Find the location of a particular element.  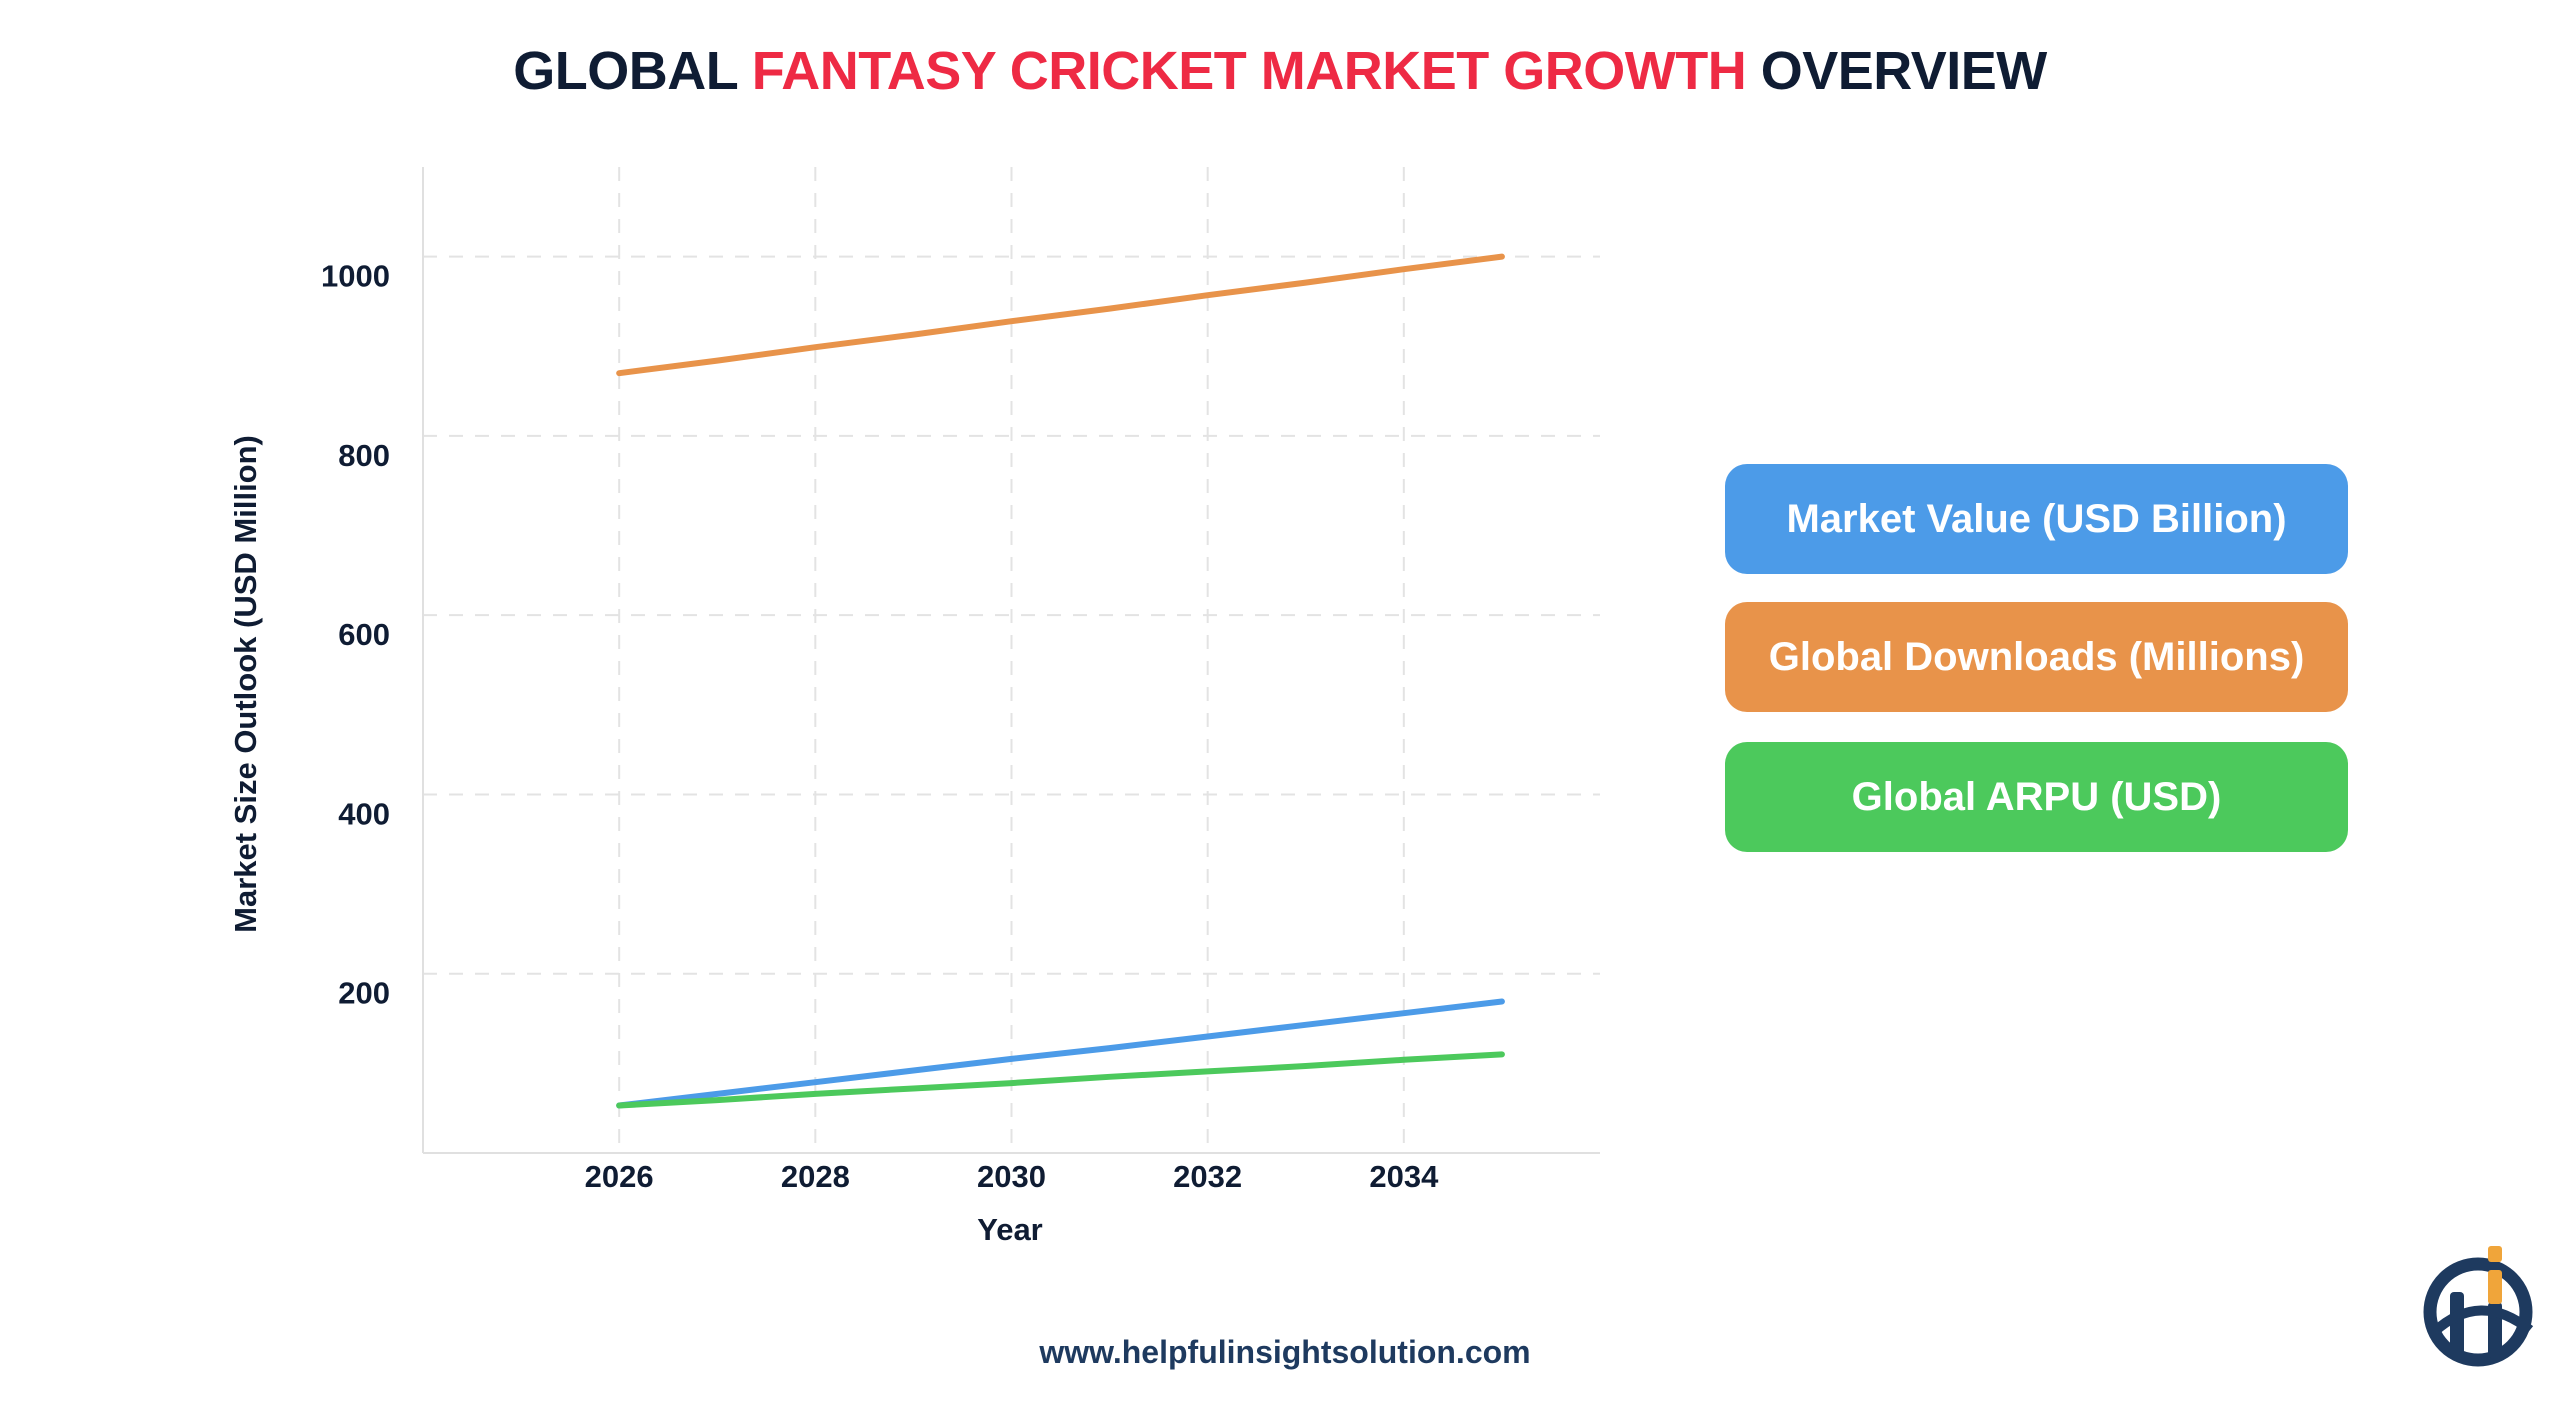

legend-global-arpu: Global ARPU (USD) is located at coordinates (2036, 797).